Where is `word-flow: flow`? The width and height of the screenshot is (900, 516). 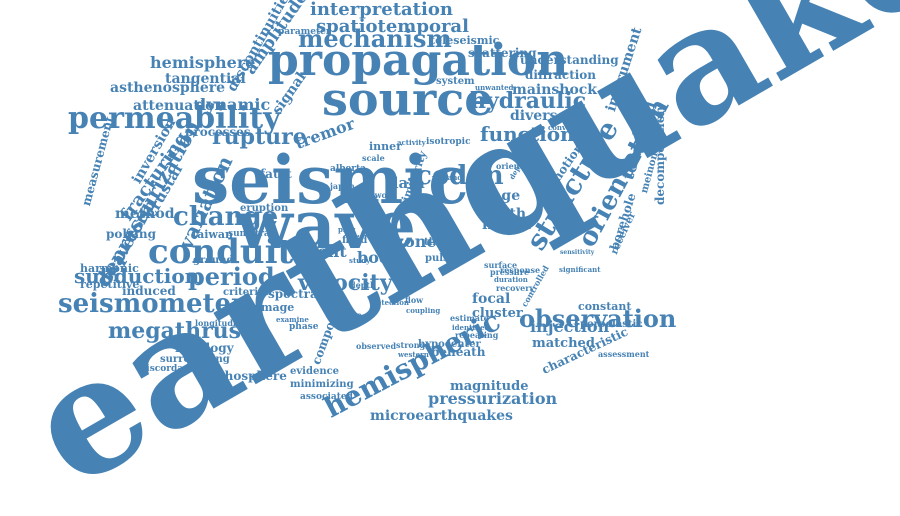 word-flow: flow is located at coordinates (414, 299).